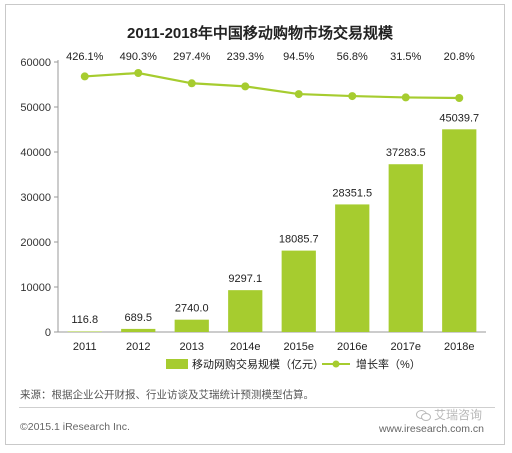 The height and width of the screenshot is (453, 512). Describe the element at coordinates (35, 63) in the screenshot. I see `y-tick-label: 60000` at that location.